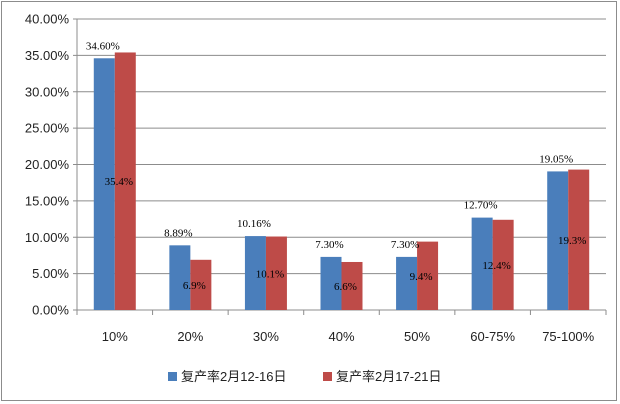 This screenshot has width=620, height=404. I want to click on x-tick-label: 60-75%, so click(492, 336).